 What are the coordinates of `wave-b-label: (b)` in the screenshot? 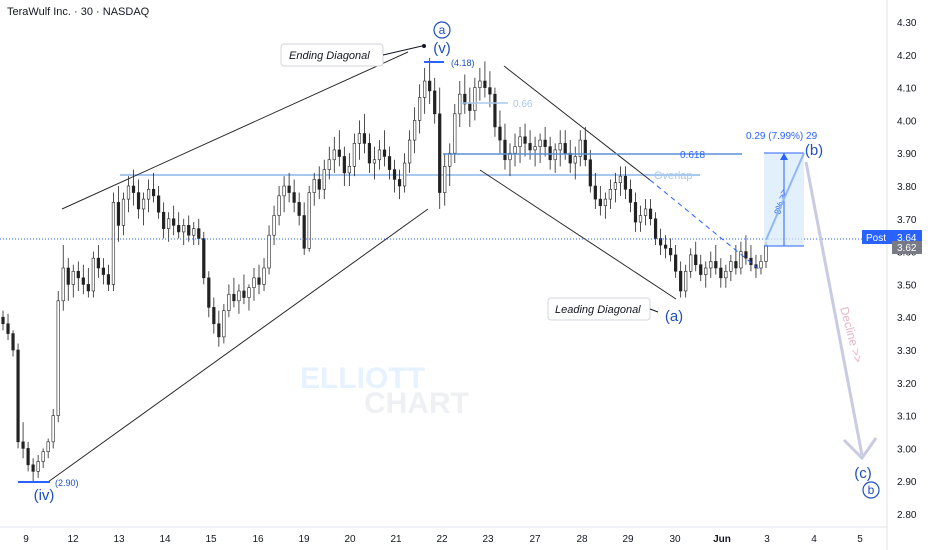 It's located at (814, 150).